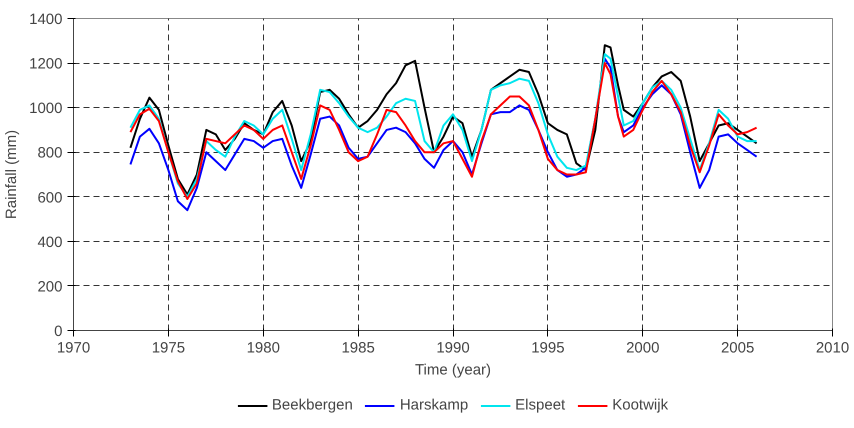  What do you see at coordinates (46, 109) in the screenshot?
I see `y-tick-label: 1000` at bounding box center [46, 109].